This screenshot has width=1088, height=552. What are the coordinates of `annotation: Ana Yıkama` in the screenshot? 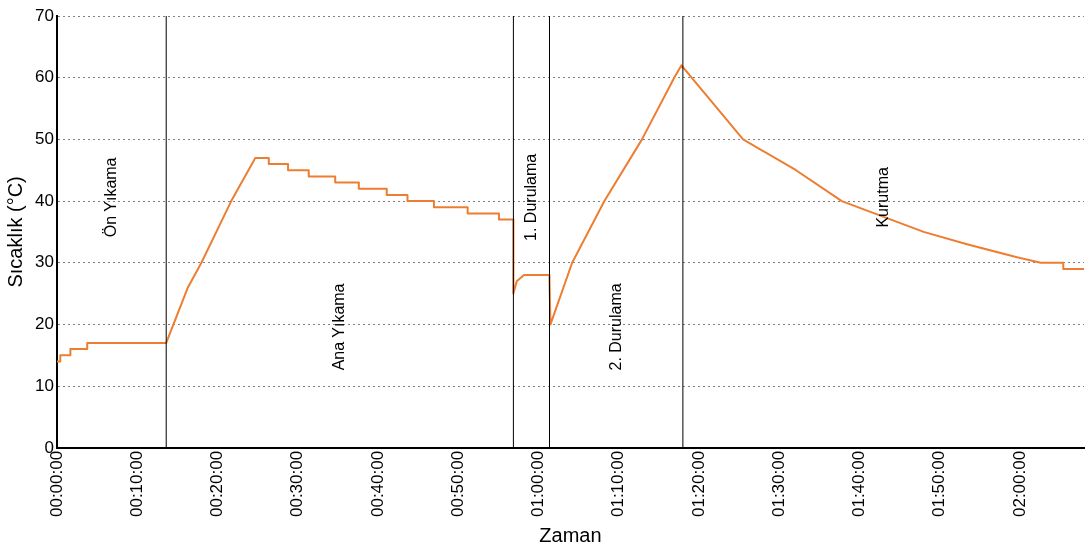 It's located at (339, 327).